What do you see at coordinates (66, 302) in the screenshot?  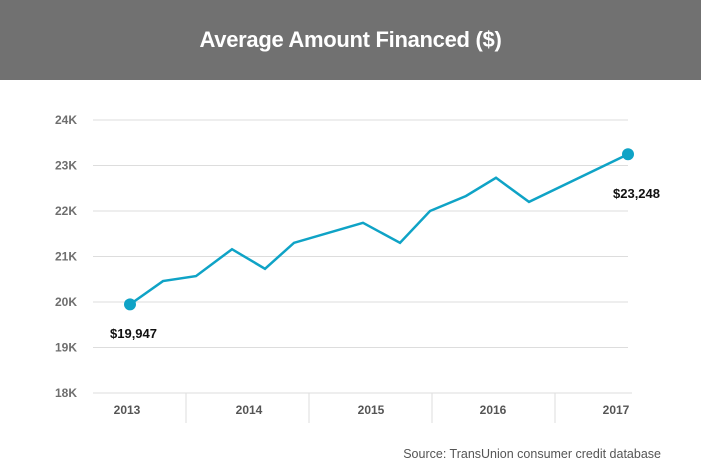 I see `y-tick-label: 20K` at bounding box center [66, 302].